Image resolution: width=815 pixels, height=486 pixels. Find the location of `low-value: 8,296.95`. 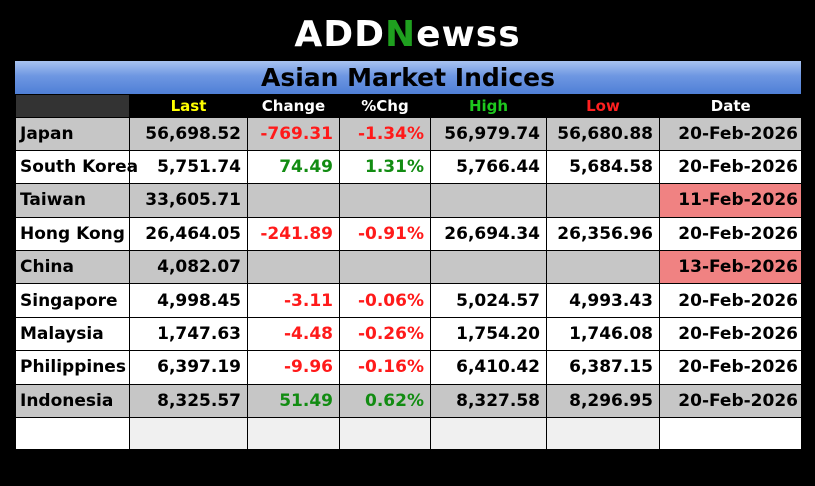

low-value: 8,296.95 is located at coordinates (603, 401).